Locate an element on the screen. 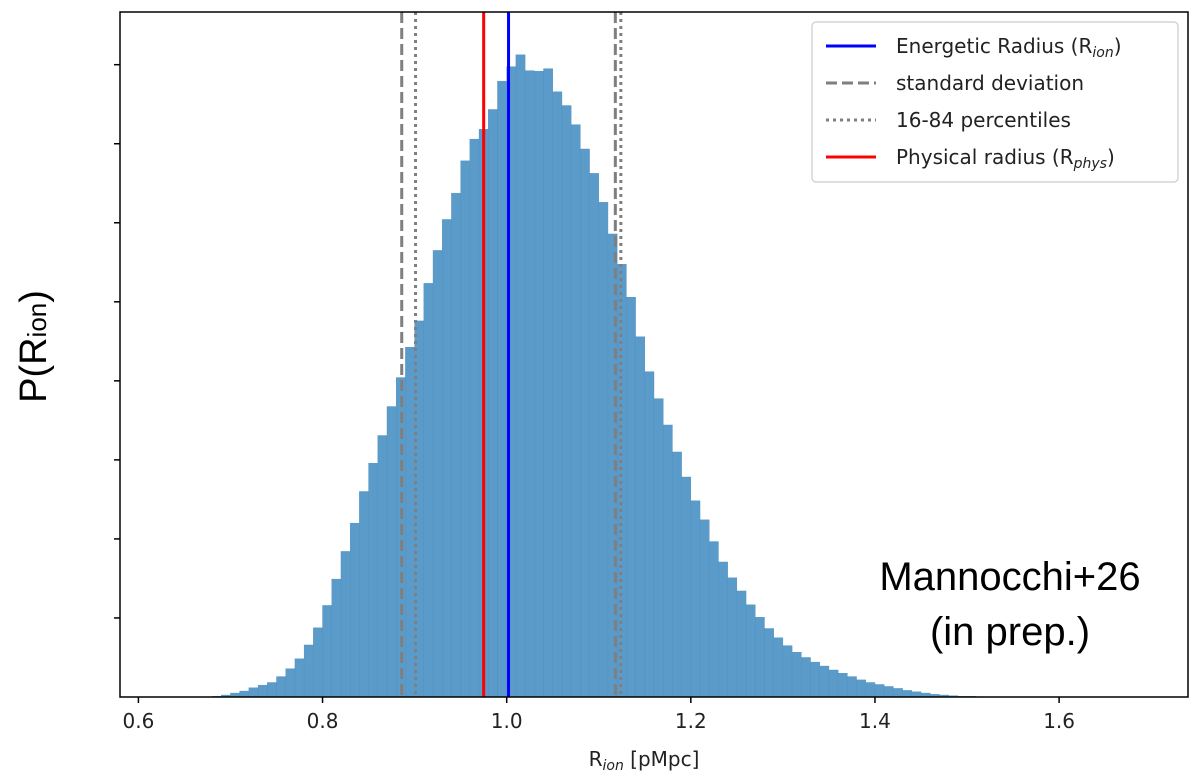 The height and width of the screenshot is (775, 1196). x-tick-label: 0.8 is located at coordinates (323, 721).